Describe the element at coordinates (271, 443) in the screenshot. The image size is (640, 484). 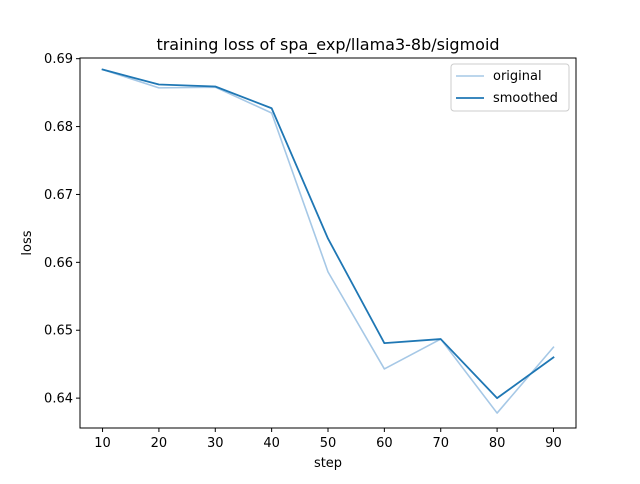
I see `x-tick-label: 40` at that location.